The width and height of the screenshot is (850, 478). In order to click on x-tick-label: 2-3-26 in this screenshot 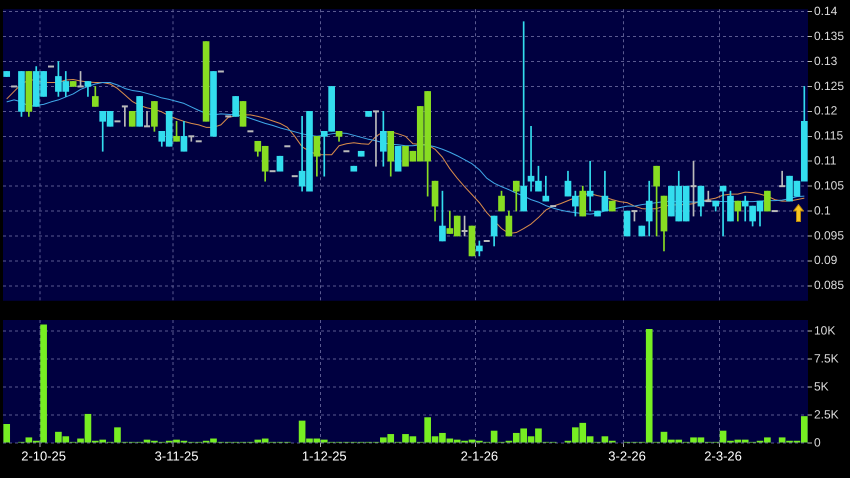, I will do `click(723, 456)`.